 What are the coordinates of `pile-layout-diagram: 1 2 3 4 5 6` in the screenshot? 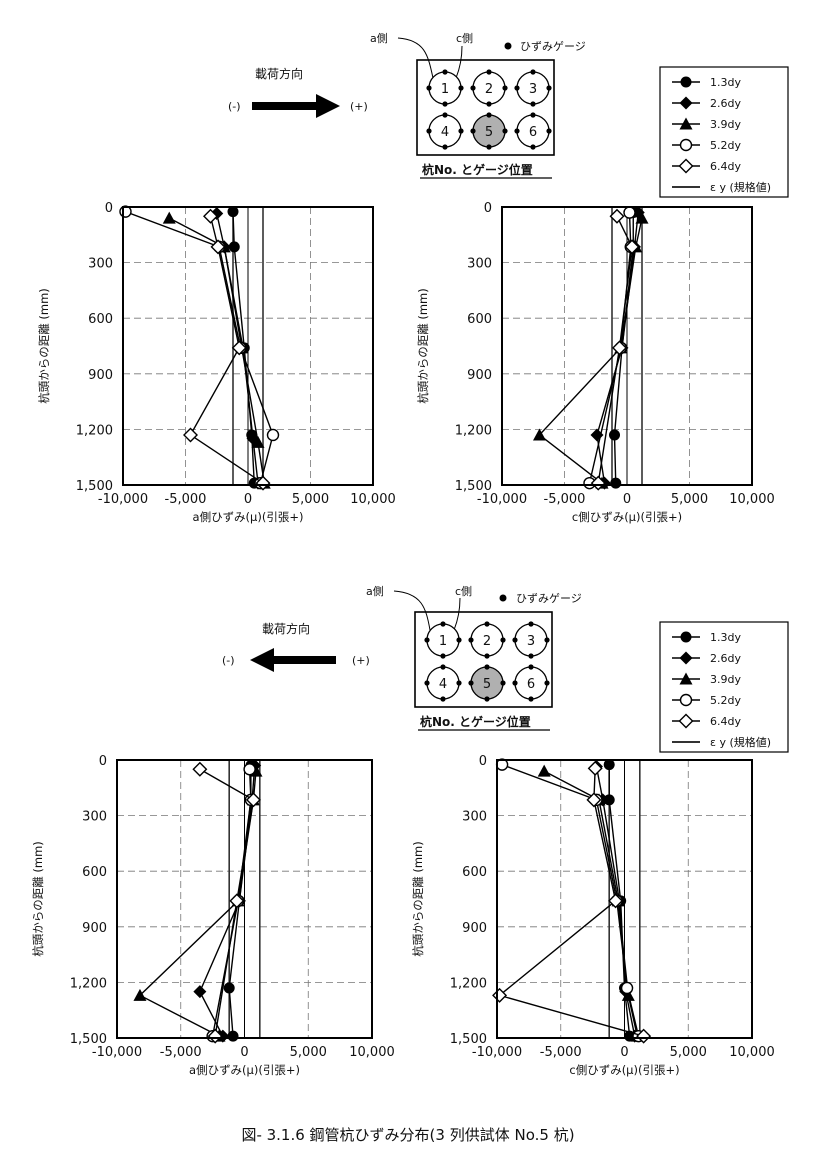 It's located at (483, 659).